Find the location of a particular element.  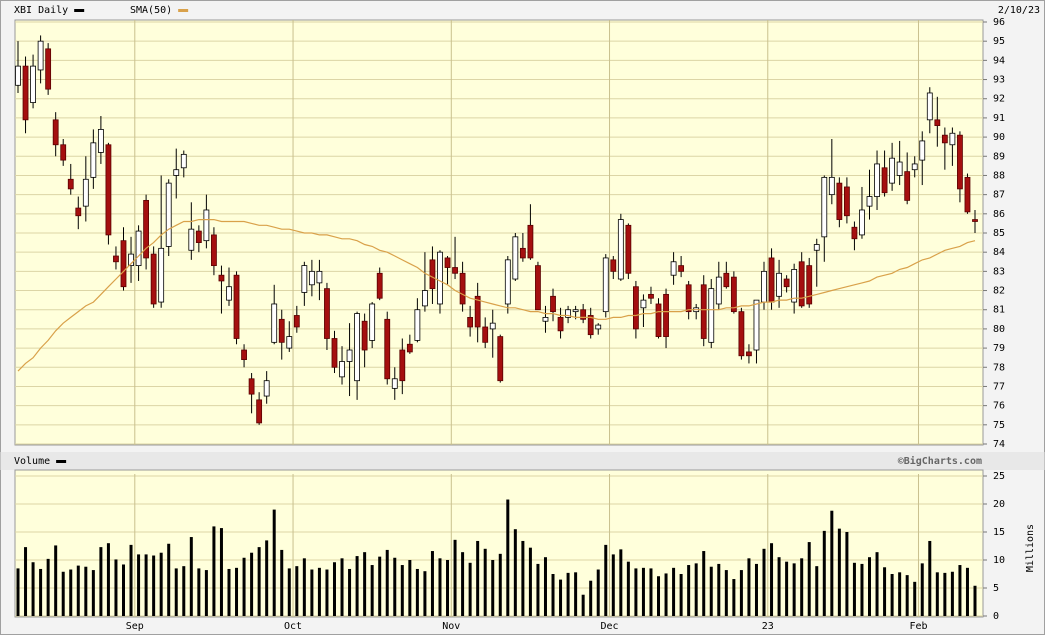

y-tick-label: 87 is located at coordinates (999, 195).